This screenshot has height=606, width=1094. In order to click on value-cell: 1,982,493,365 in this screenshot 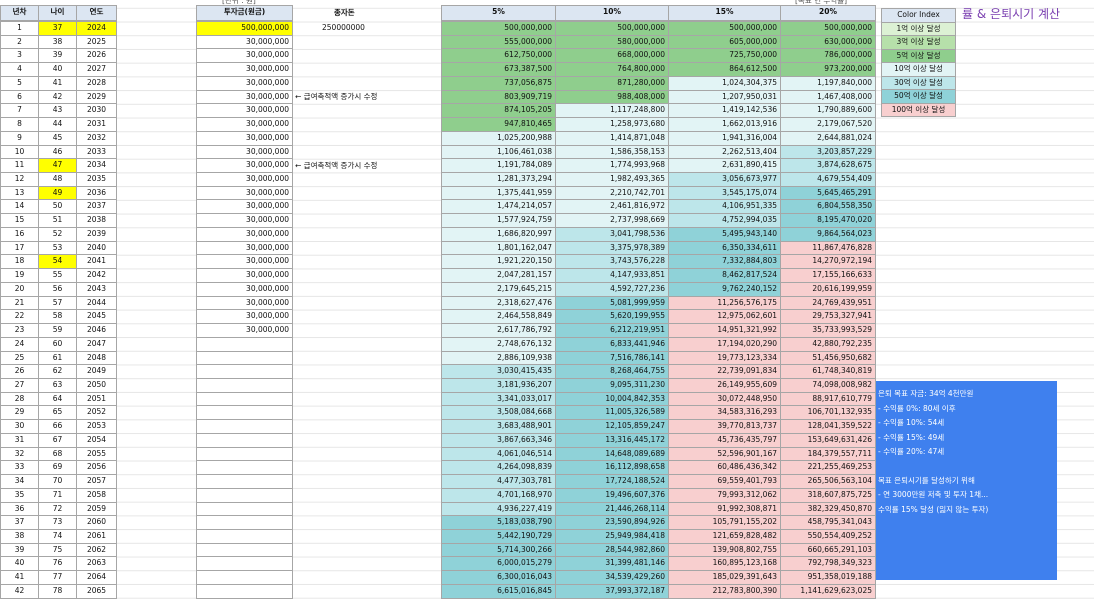, I will do `click(612, 179)`.